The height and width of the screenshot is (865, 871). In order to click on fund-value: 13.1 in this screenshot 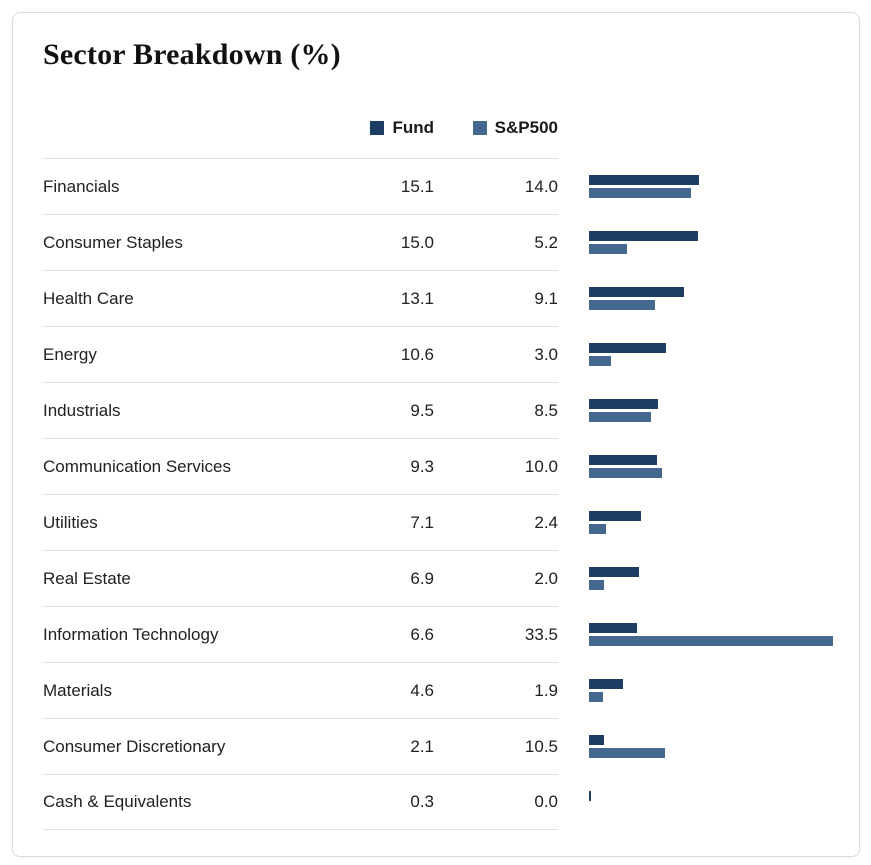, I will do `click(417, 298)`.